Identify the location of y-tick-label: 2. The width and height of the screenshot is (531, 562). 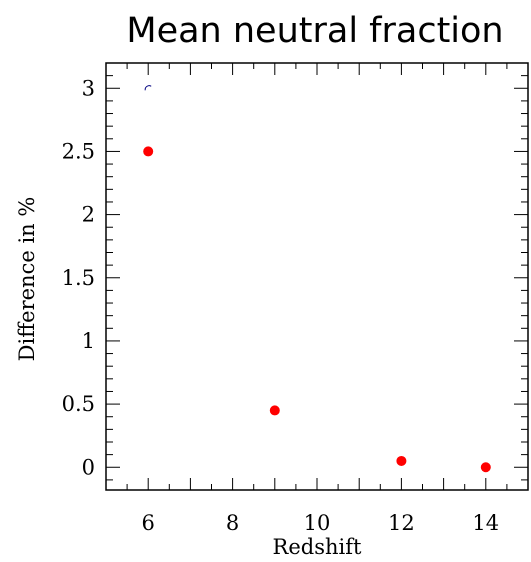
(88, 215).